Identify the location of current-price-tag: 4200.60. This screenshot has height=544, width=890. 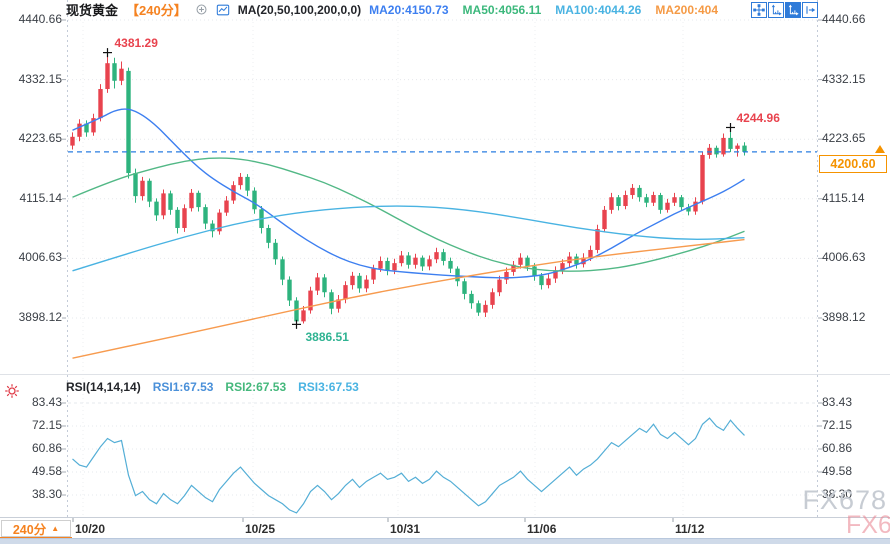
(853, 158).